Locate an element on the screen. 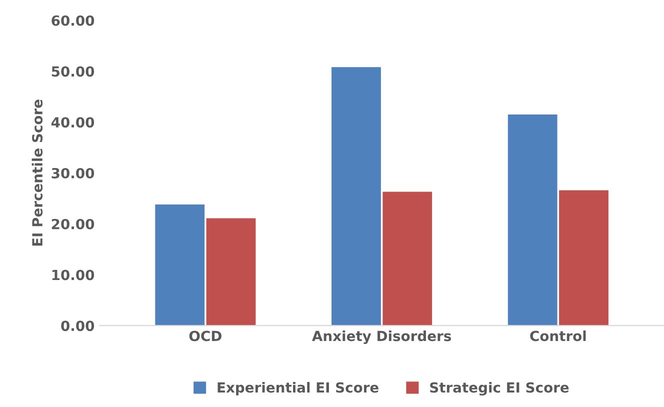  y-tick-label: 30.00 is located at coordinates (73, 173).